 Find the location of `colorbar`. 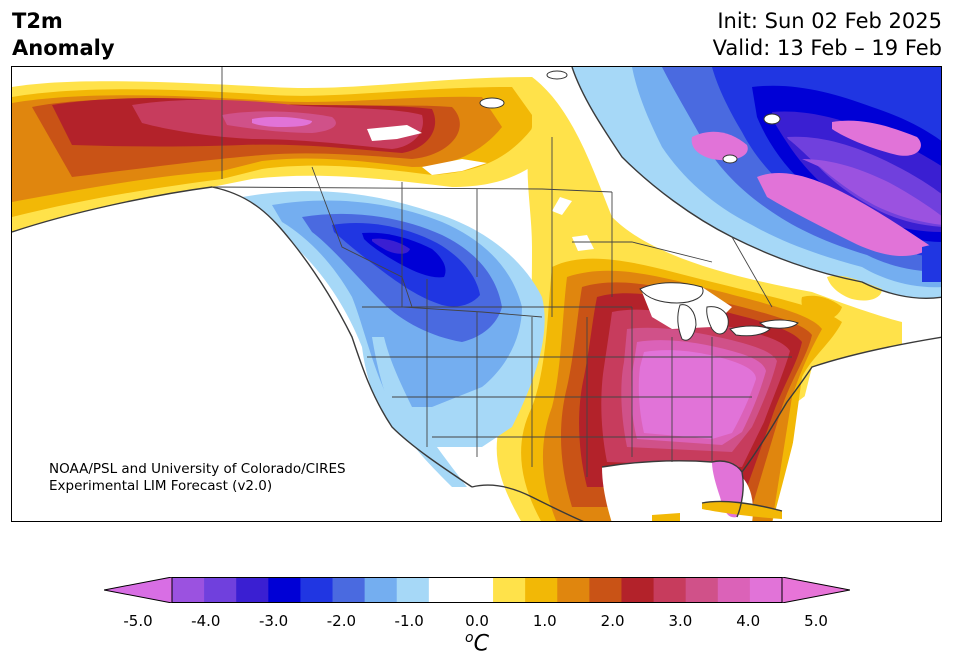

colorbar is located at coordinates (477, 590).